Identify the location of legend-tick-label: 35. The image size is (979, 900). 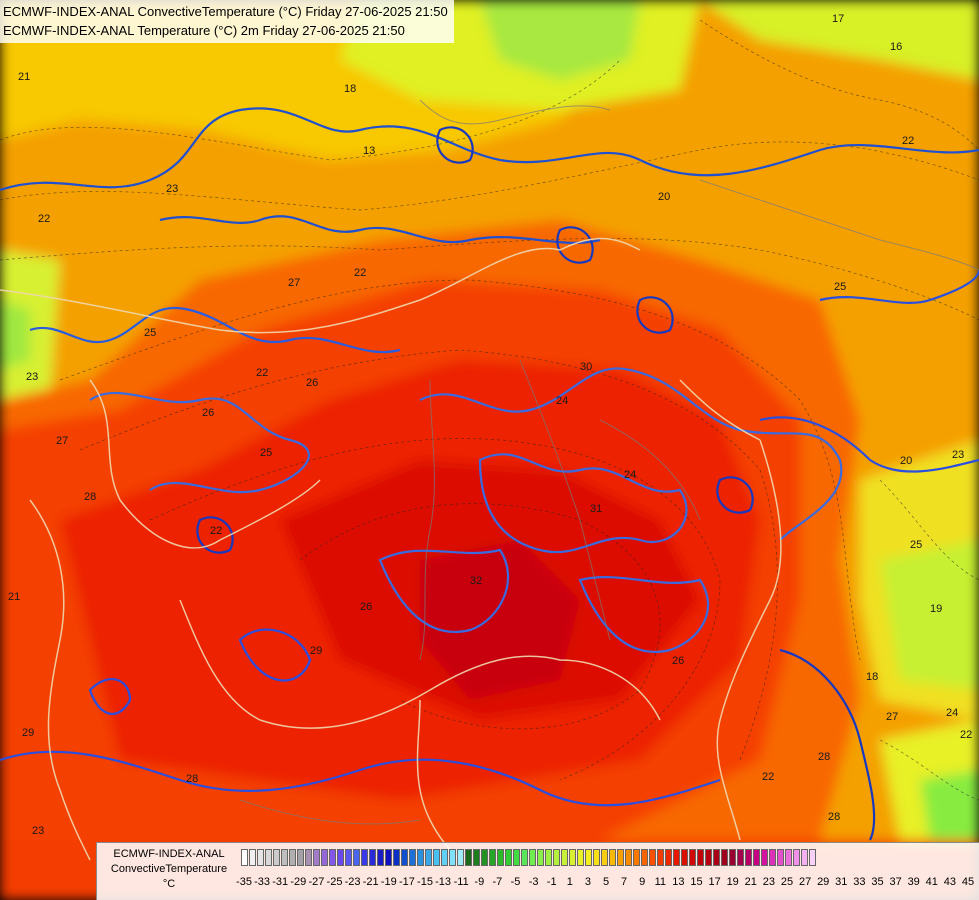
(877, 882).